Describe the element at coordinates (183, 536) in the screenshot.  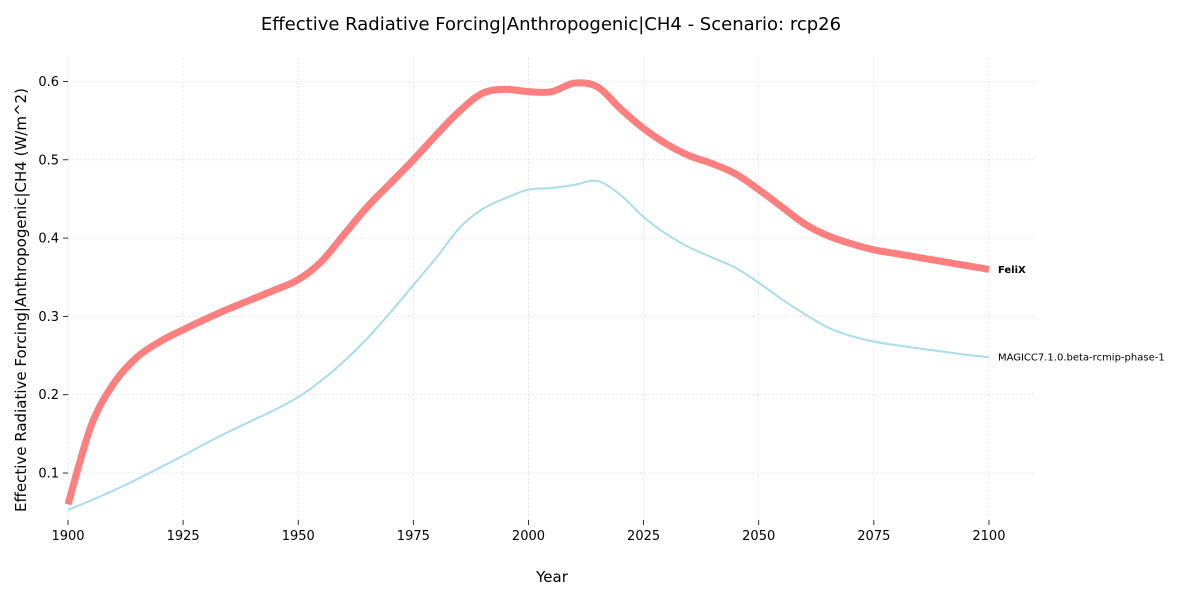
I see `x-tick-label: 1925` at that location.